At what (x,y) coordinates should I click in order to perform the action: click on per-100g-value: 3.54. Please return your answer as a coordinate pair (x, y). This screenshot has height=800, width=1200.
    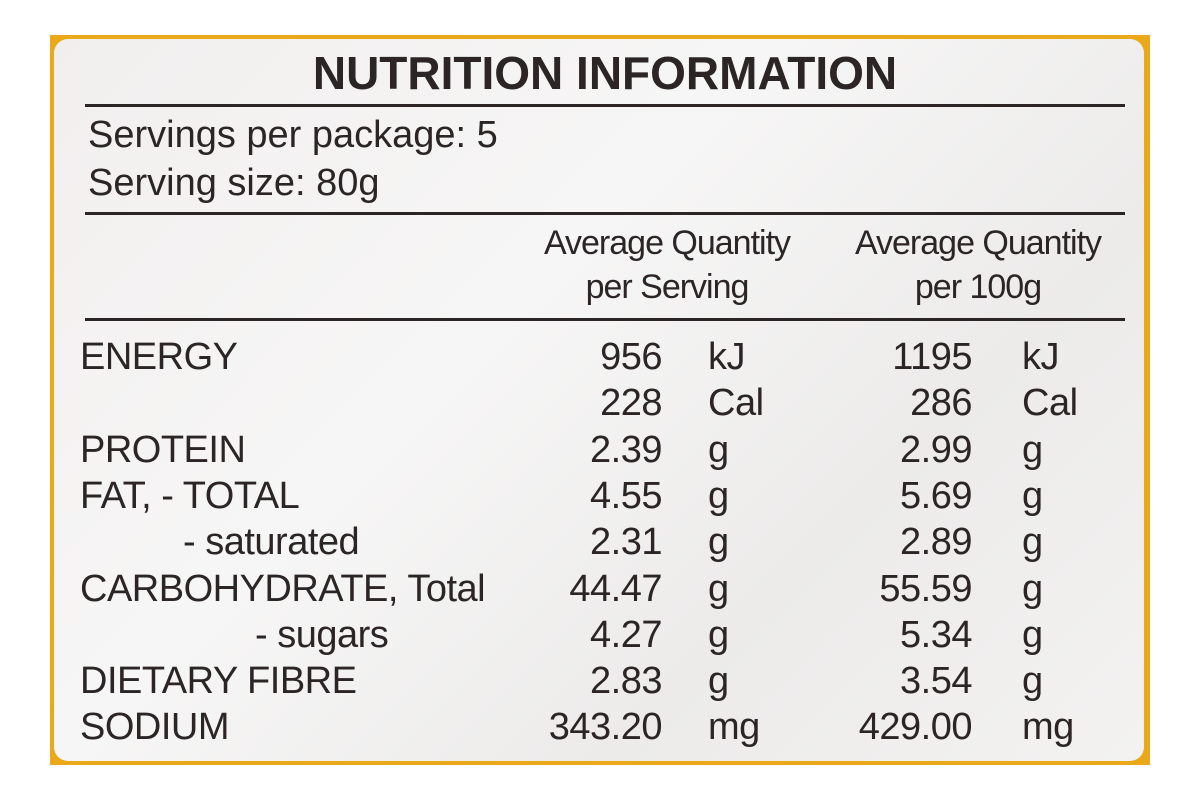
    Looking at the image, I should click on (936, 681).